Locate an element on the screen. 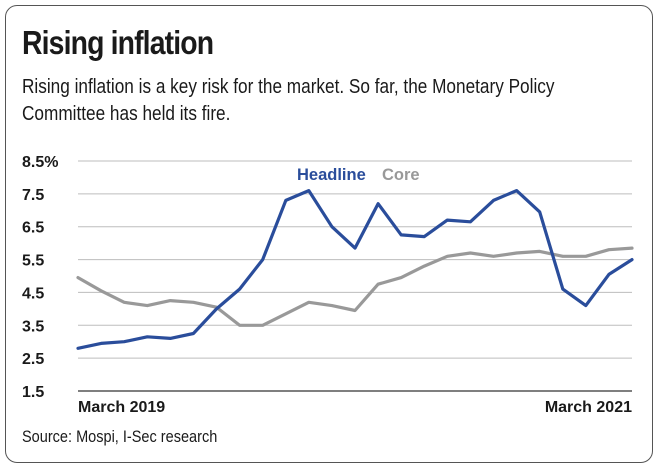 This screenshot has width=660, height=470. y-tick-label: 7.5 is located at coordinates (33, 195).